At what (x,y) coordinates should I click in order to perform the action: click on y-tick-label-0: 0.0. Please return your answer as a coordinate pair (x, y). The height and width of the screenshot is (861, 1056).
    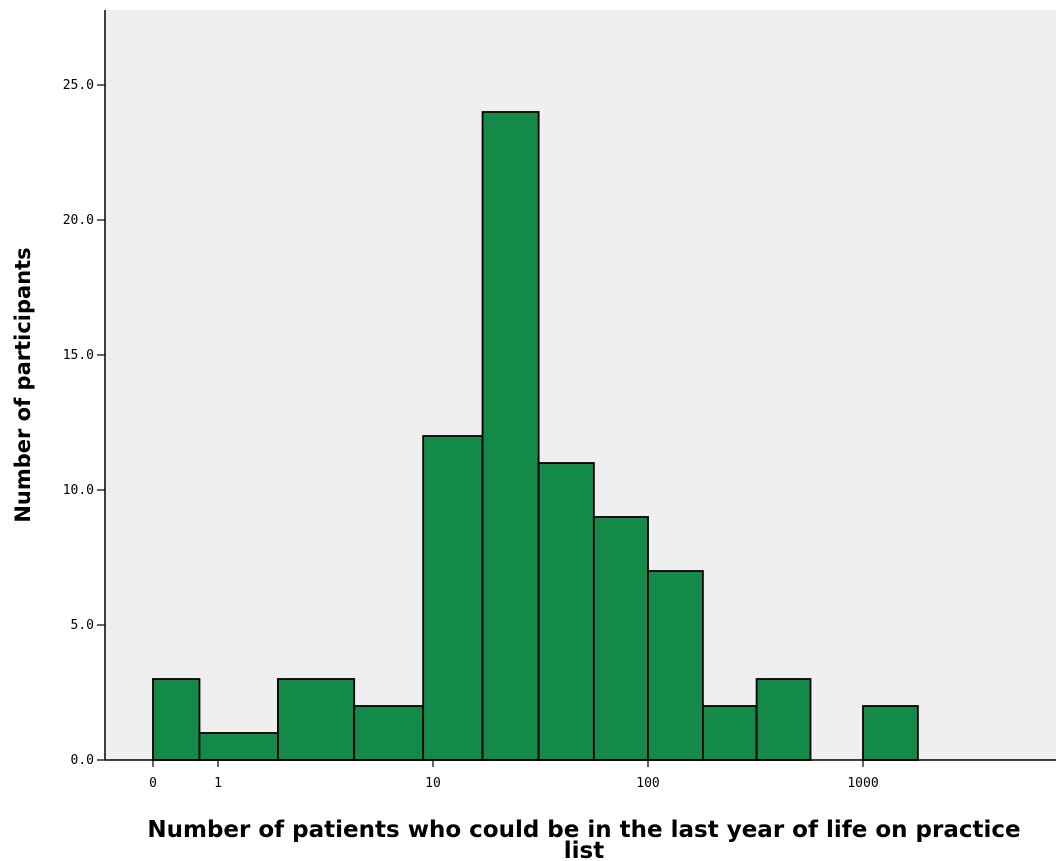
    Looking at the image, I should click on (82, 760).